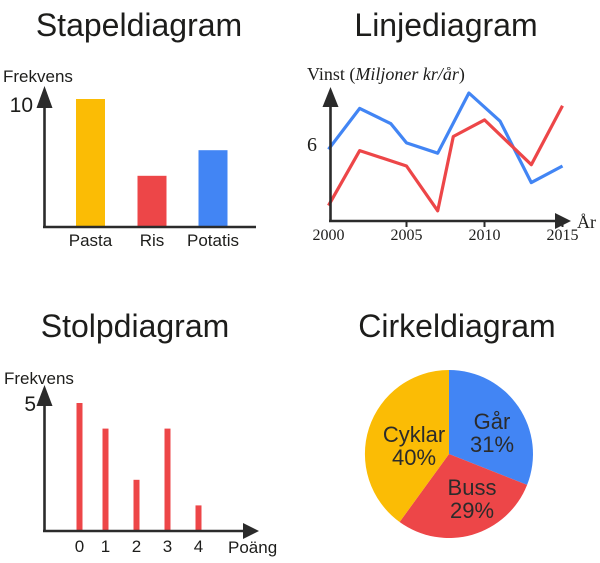 Image resolution: width=600 pixels, height=563 pixels. What do you see at coordinates (251, 531) in the screenshot?
I see `stick-chart-x-axis-arrow-icon` at bounding box center [251, 531].